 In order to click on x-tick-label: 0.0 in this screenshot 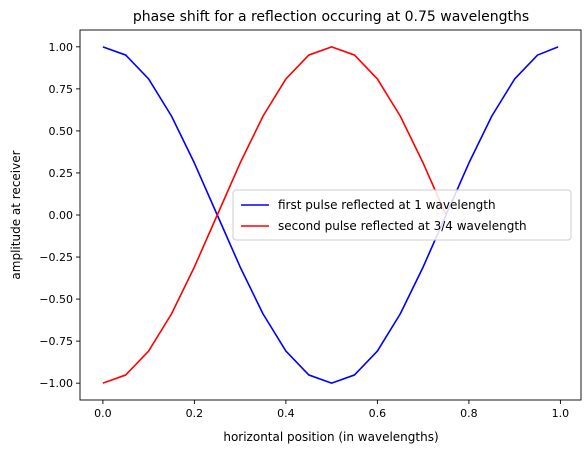, I will do `click(103, 413)`.